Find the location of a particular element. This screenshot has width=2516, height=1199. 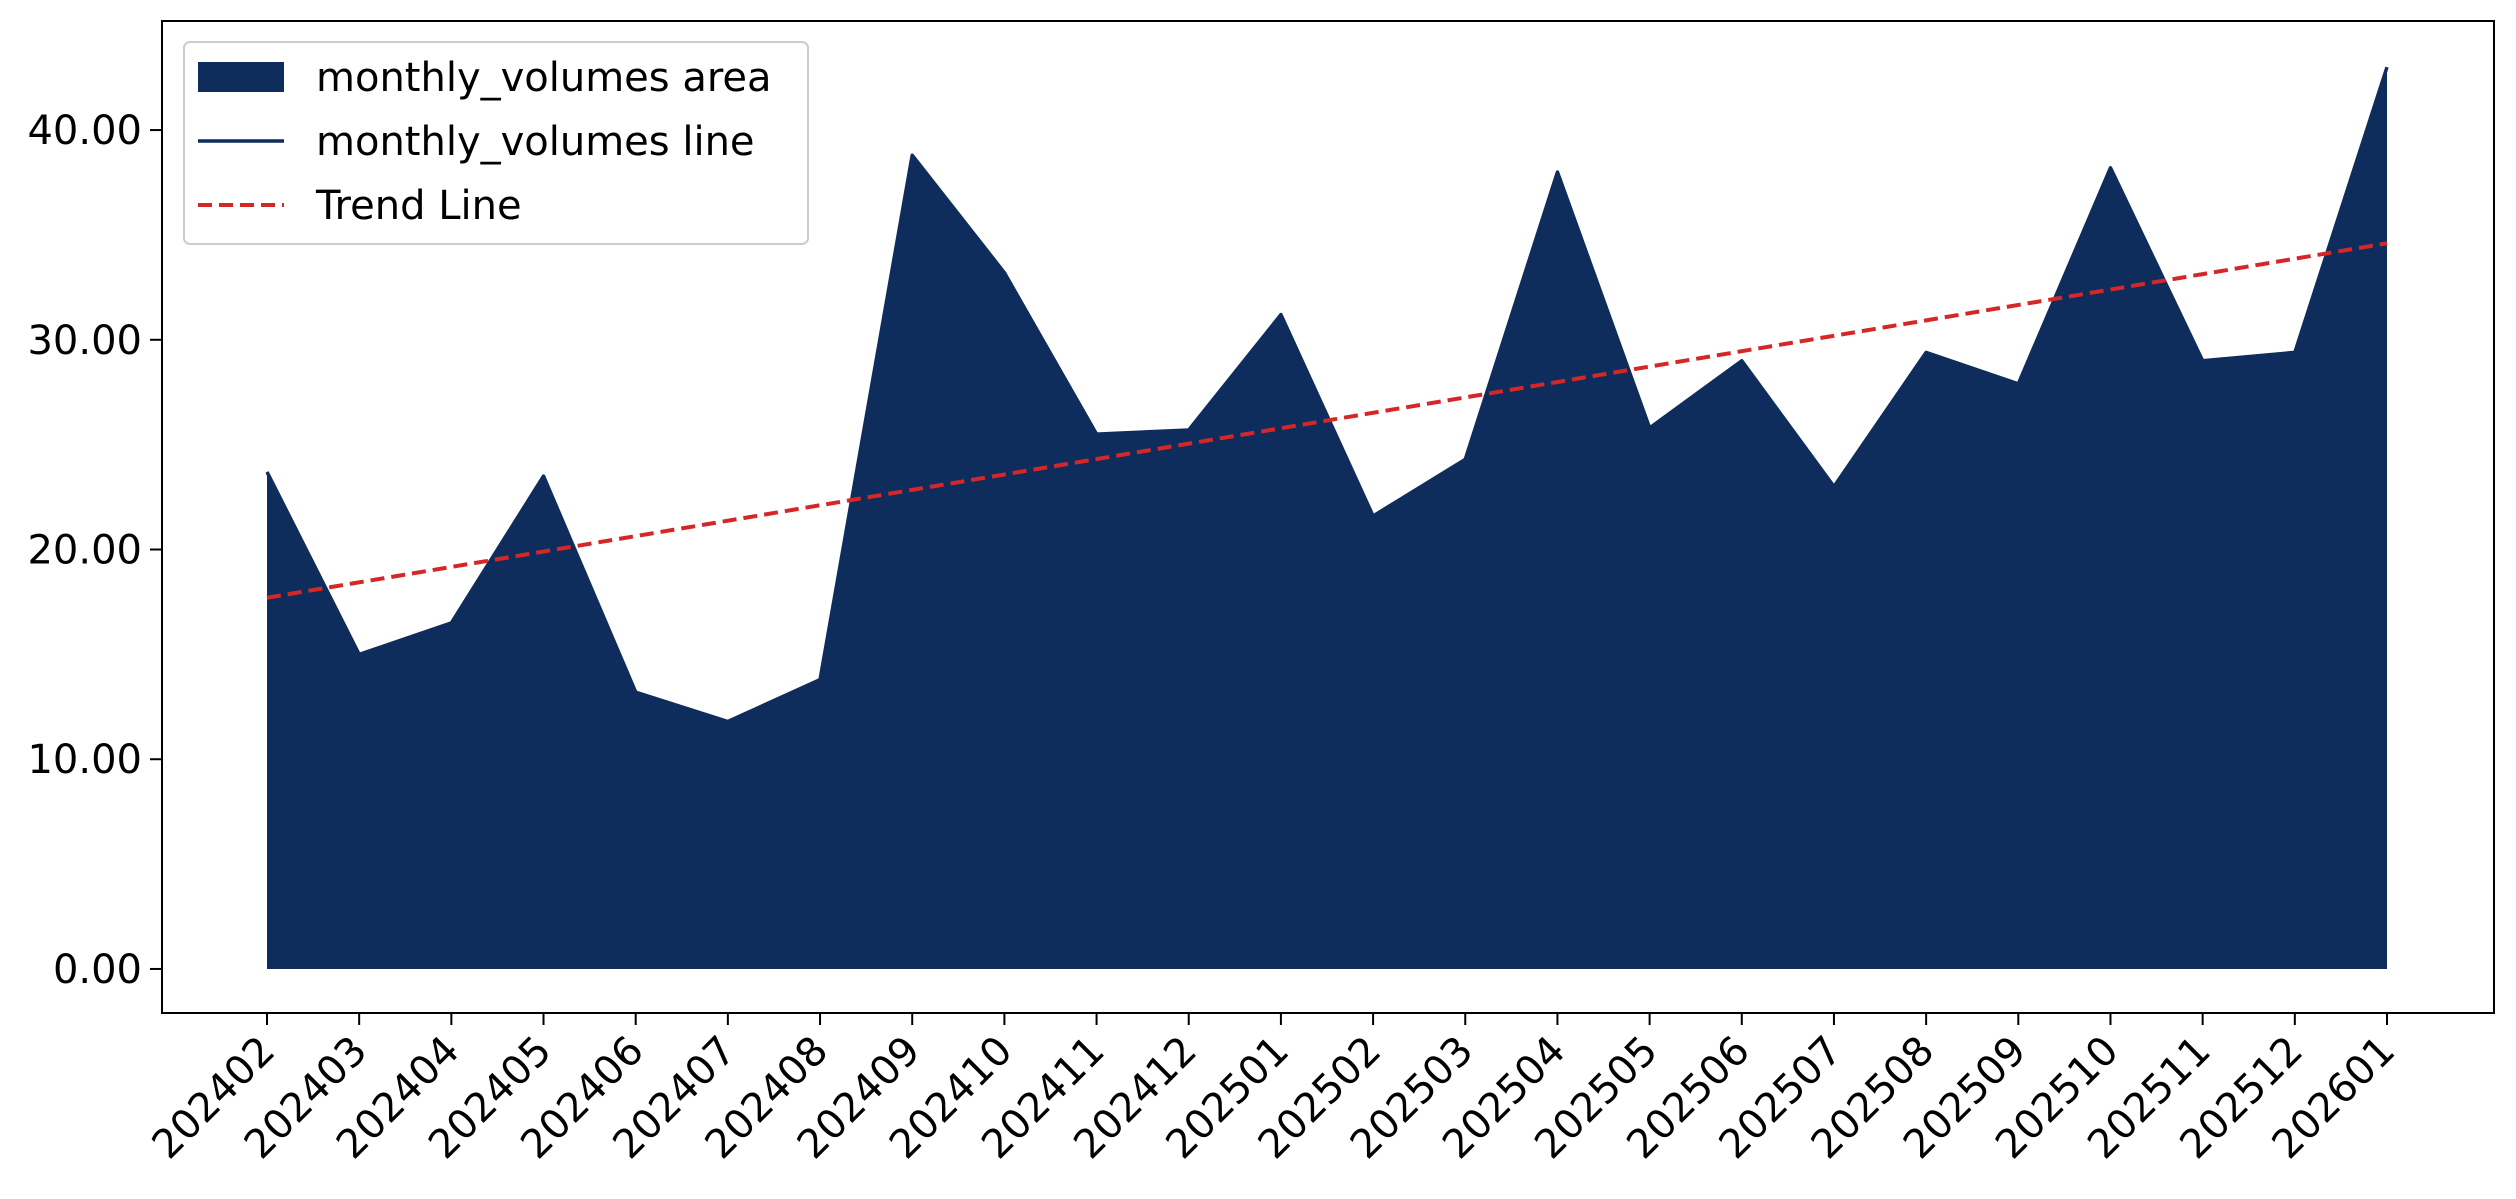

y-tick-label: 10.00 is located at coordinates (84, 760).